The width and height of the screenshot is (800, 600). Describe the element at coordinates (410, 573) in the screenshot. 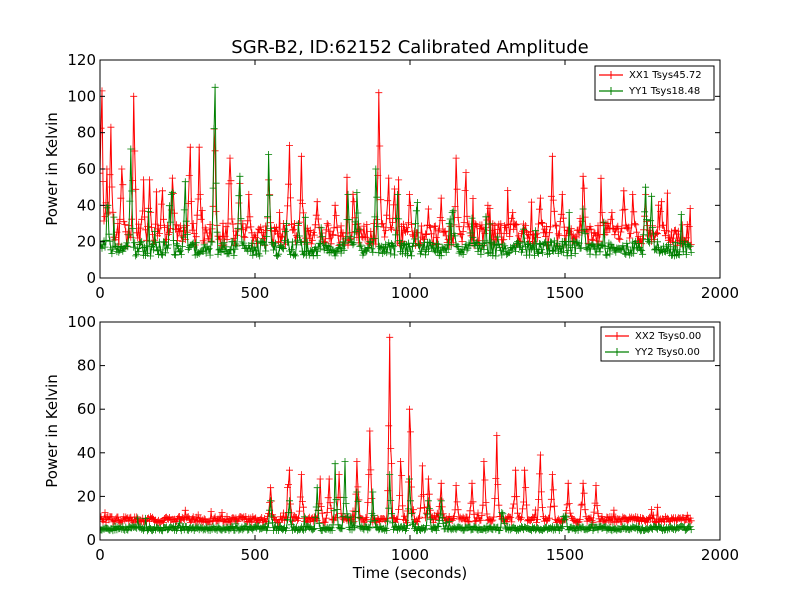

I see `bottom-x-axis-label: Time (seconds)` at that location.